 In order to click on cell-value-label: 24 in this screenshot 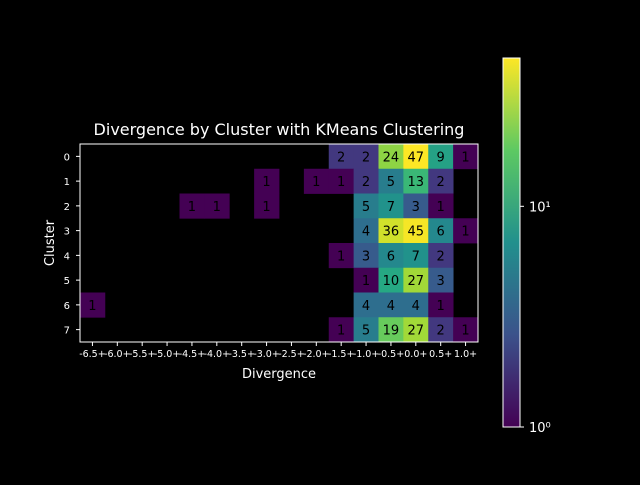, I will do `click(391, 157)`.